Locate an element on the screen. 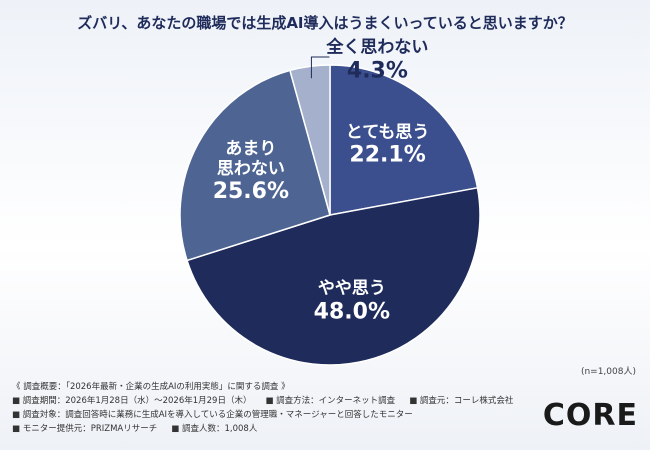 The height and width of the screenshot is (450, 650). slice-label: 全く思わない 4.3% is located at coordinates (377, 60).